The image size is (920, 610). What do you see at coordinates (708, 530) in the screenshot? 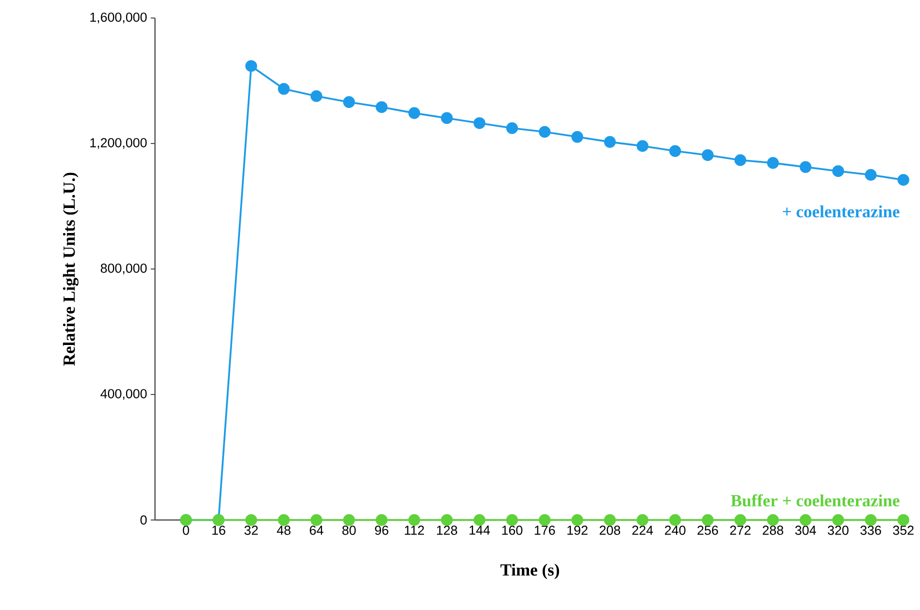
I see `x-tick-label: 256` at bounding box center [708, 530].